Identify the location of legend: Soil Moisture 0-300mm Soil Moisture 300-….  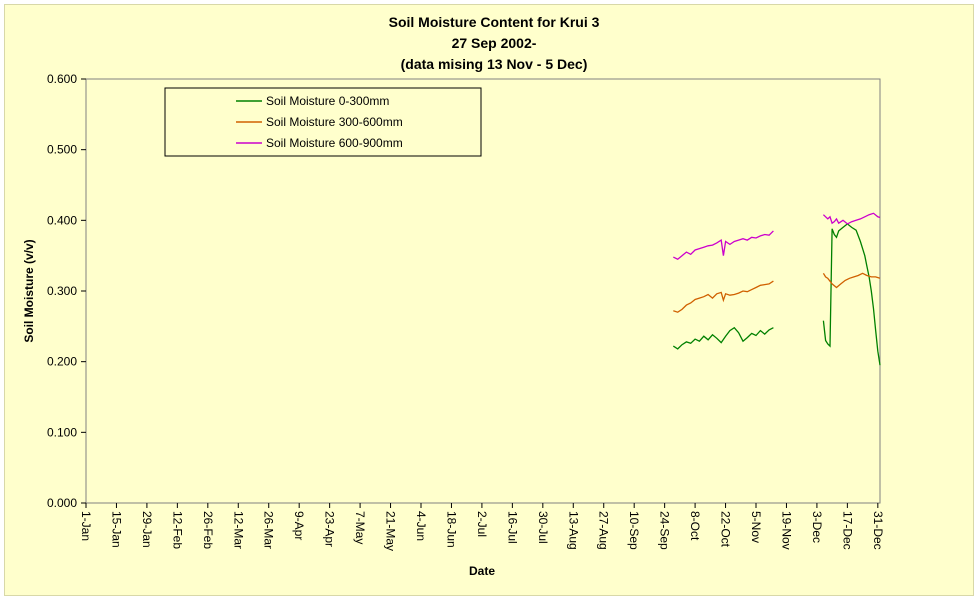
(323, 122).